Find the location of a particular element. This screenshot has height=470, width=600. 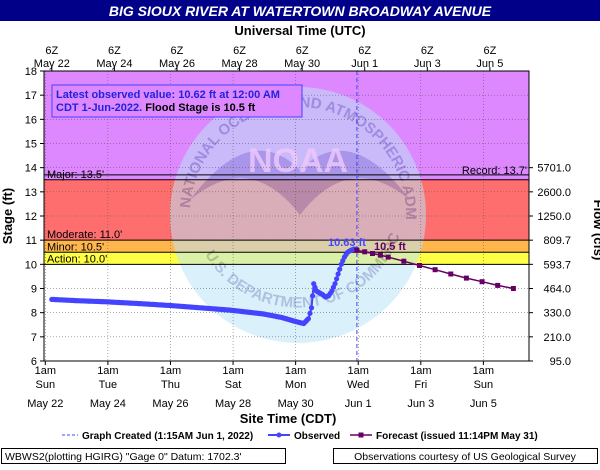

top-tick-date-6: Jun 3 is located at coordinates (427, 64).